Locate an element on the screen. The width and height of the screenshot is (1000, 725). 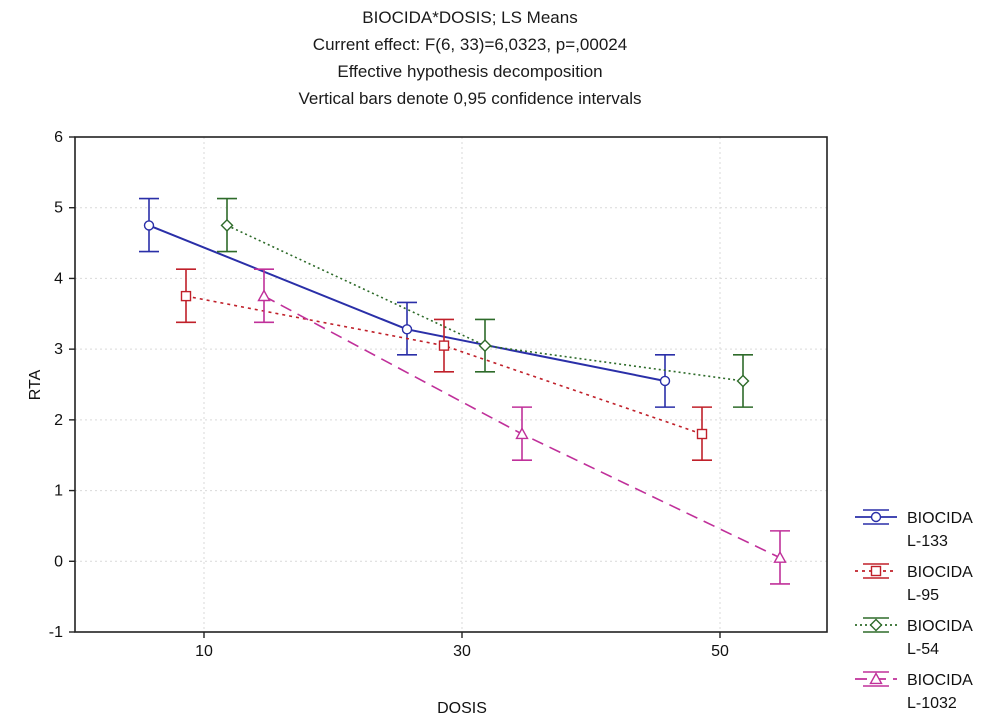
legend-label-line-2: L-133 is located at coordinates (927, 541).